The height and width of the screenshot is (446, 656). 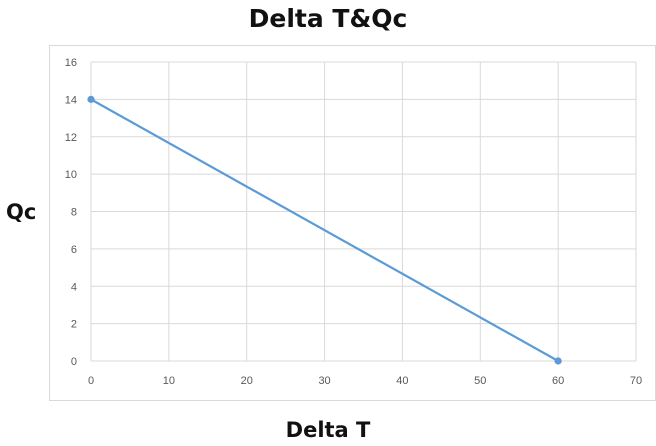 I want to click on x-tick-label: 20, so click(x=247, y=381).